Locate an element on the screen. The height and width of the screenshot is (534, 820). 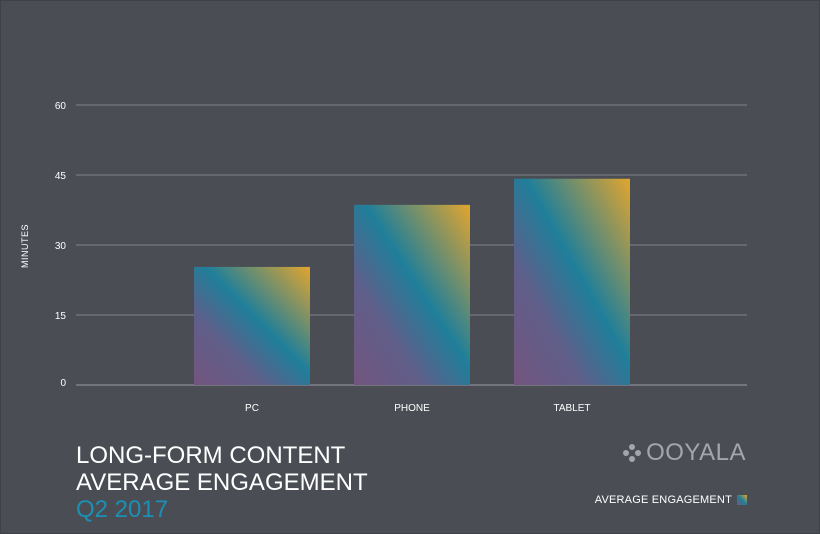
x-tick-label: TABLET is located at coordinates (571, 408).